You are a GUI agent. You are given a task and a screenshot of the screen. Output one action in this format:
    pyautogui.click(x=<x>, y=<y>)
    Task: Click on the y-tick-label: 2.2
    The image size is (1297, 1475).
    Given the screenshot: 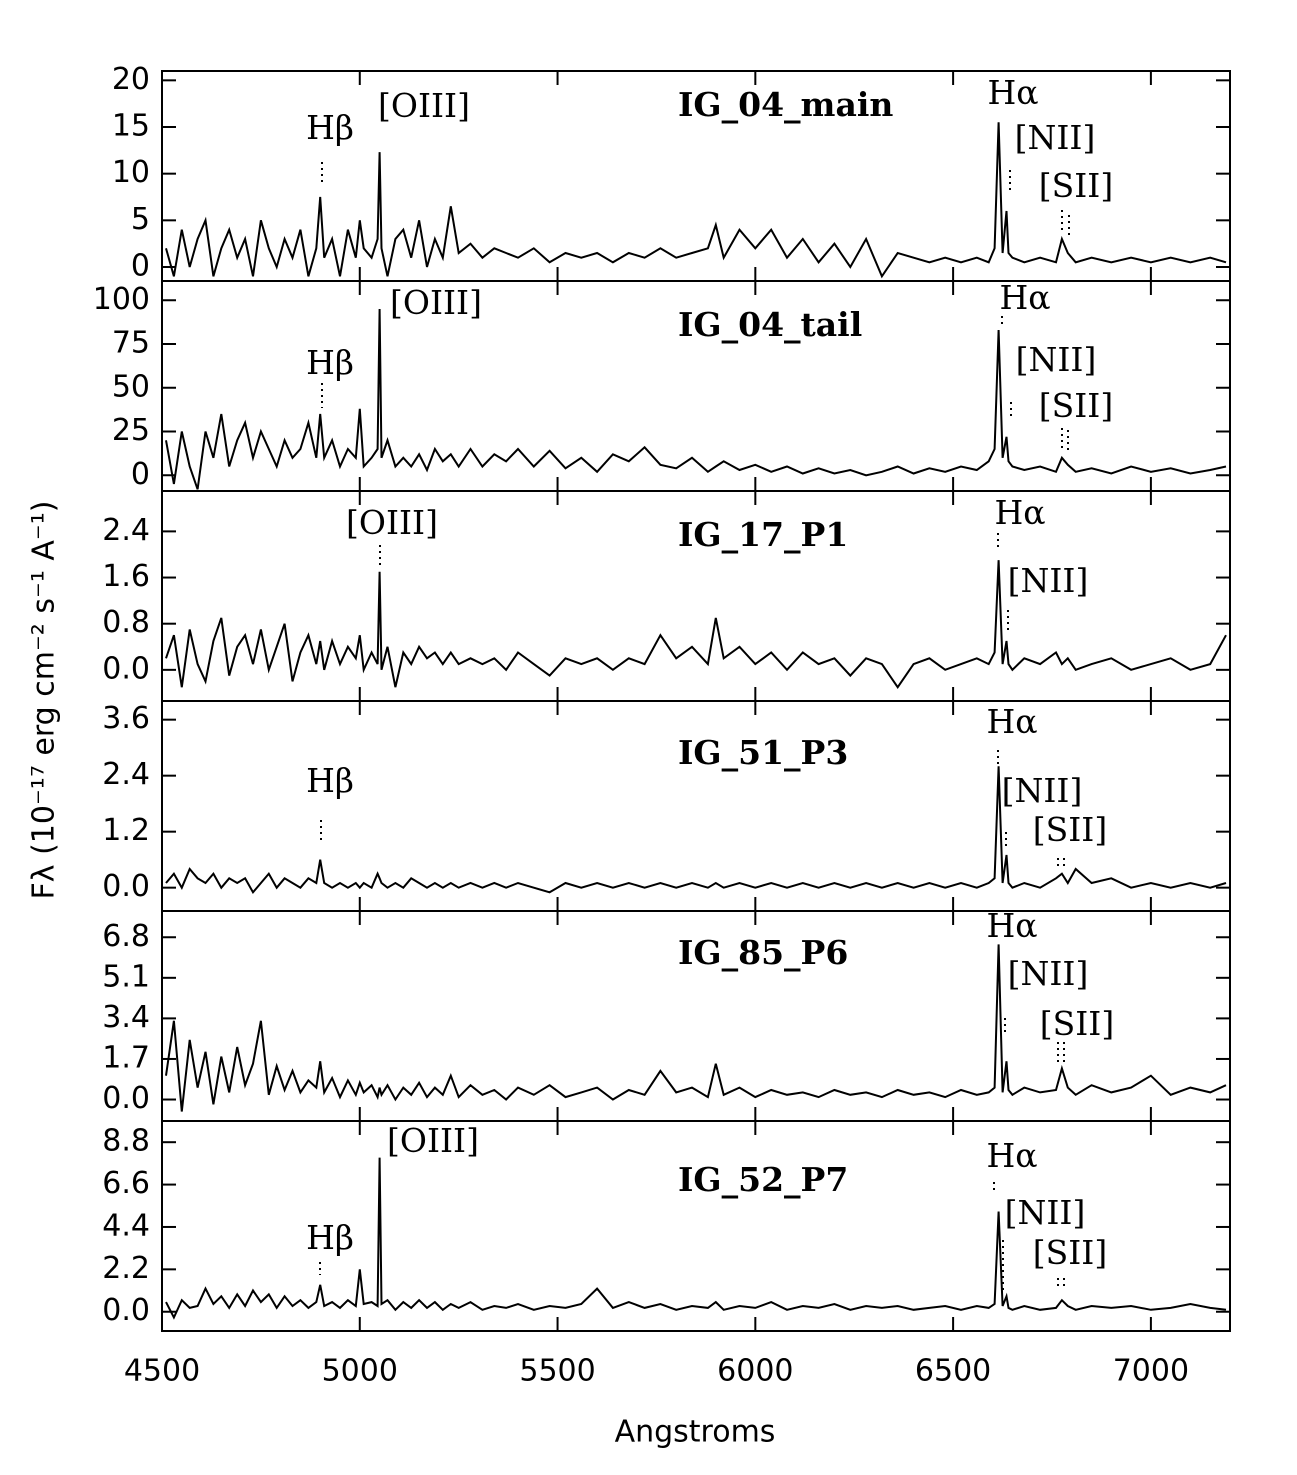 What is the action you would take?
    pyautogui.click(x=126, y=1268)
    